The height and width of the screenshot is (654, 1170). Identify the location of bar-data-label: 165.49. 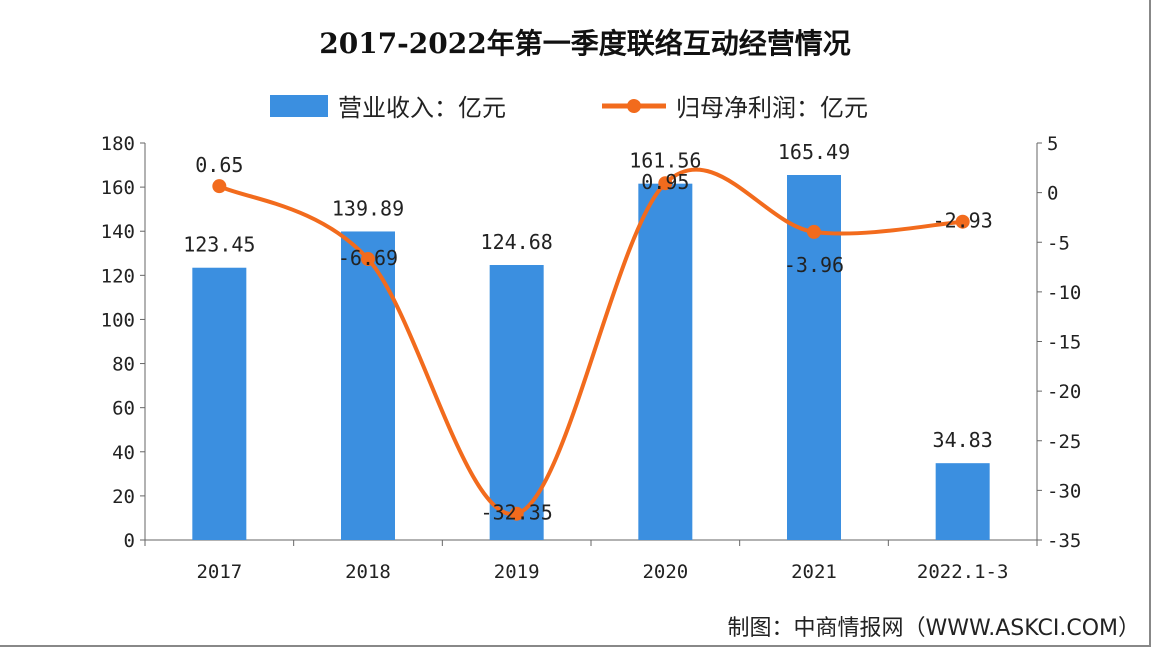
(814, 152).